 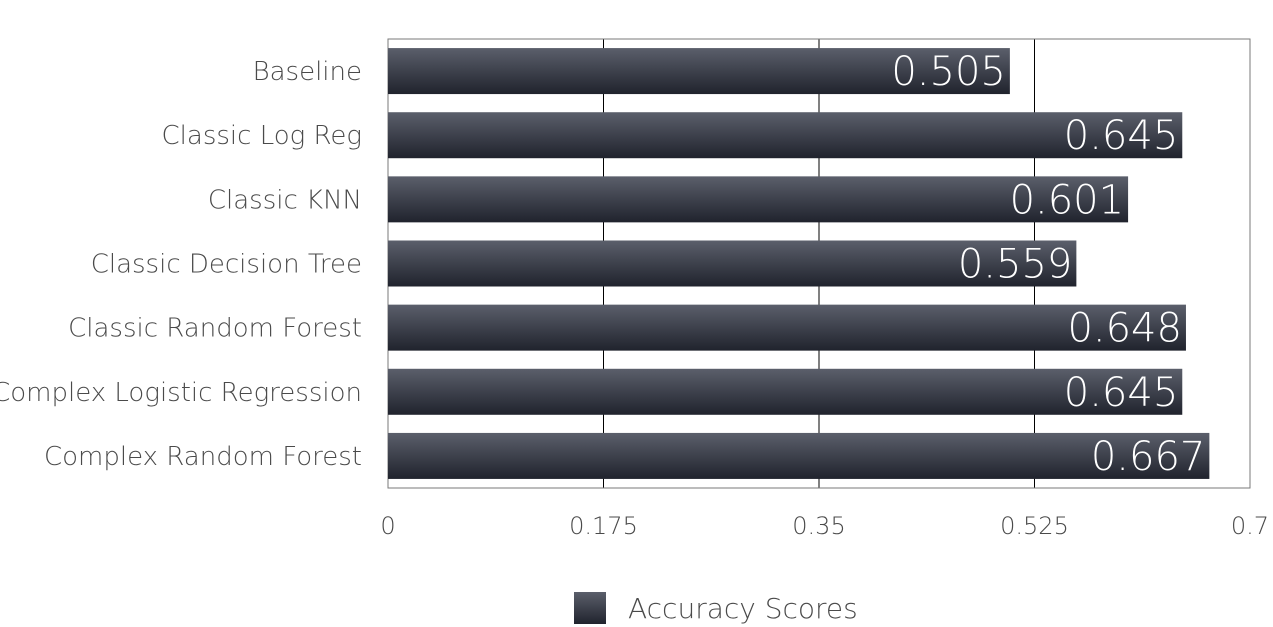 I want to click on category-label: Classic Random Forest, so click(x=215, y=329).